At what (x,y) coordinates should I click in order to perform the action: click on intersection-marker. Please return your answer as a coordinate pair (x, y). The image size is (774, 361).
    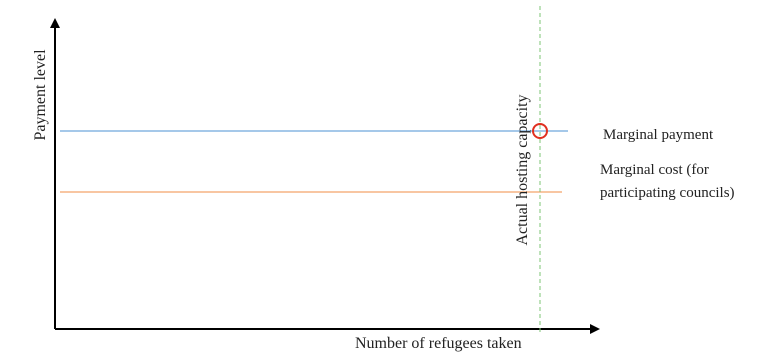
    Looking at the image, I should click on (540, 131).